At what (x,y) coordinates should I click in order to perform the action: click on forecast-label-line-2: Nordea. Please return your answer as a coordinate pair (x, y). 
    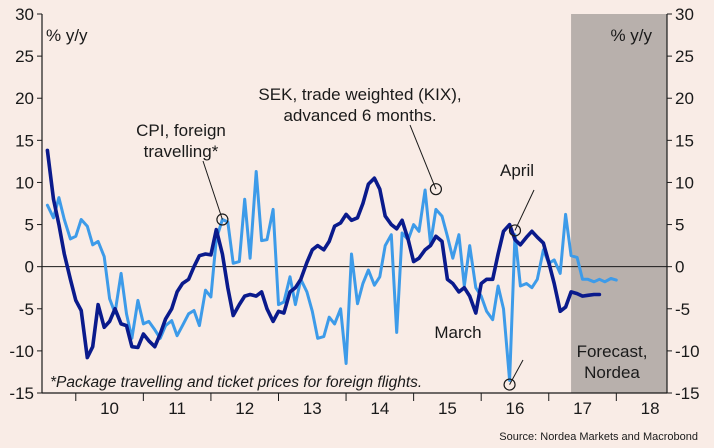
    Looking at the image, I should click on (612, 372).